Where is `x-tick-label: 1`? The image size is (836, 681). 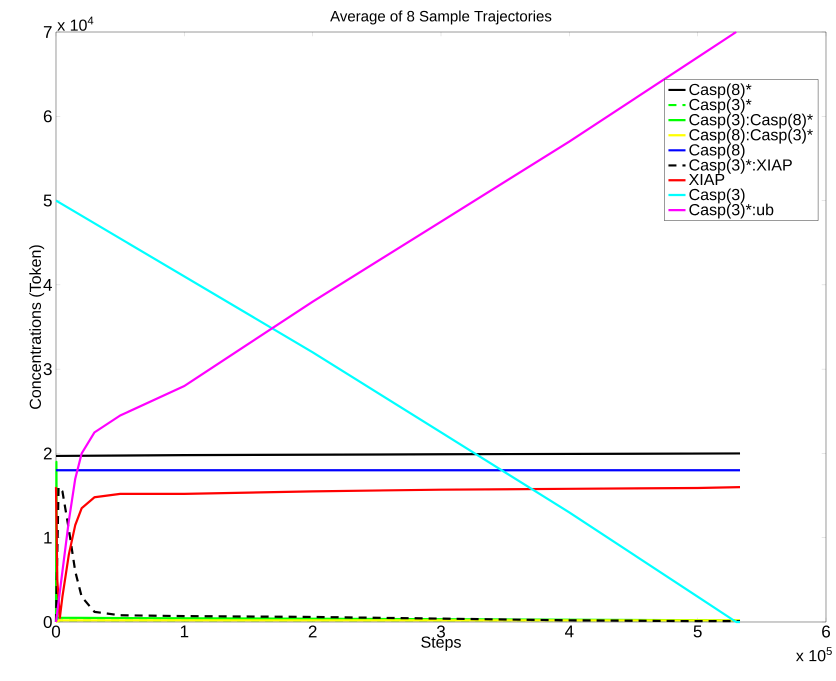 x-tick-label: 1 is located at coordinates (184, 632).